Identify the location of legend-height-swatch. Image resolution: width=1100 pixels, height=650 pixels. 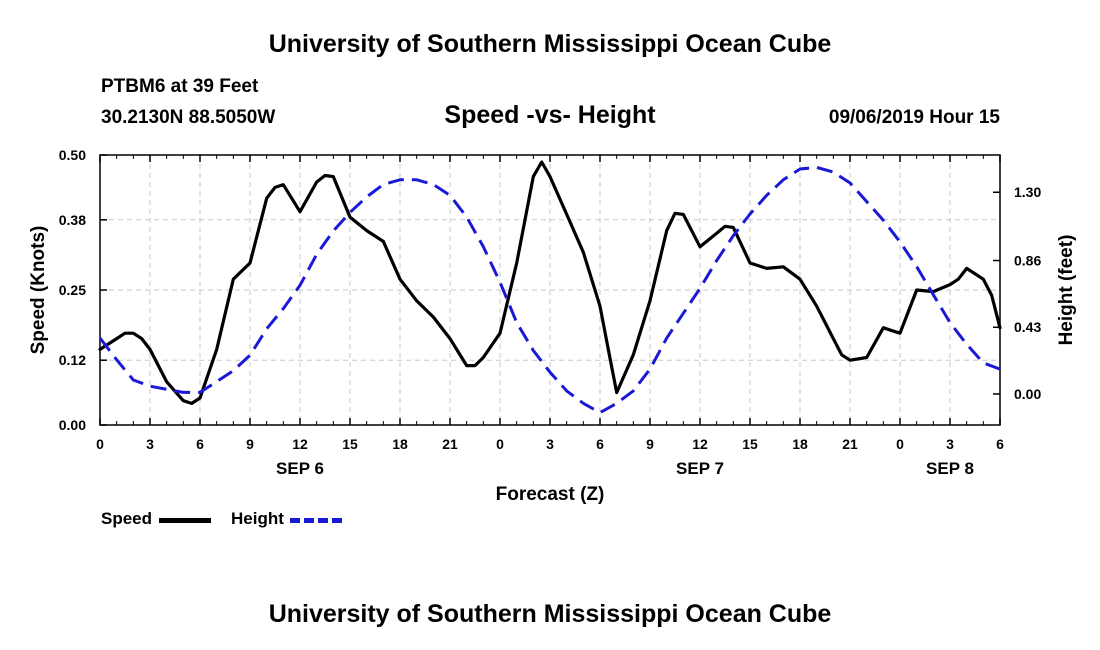
(316, 520).